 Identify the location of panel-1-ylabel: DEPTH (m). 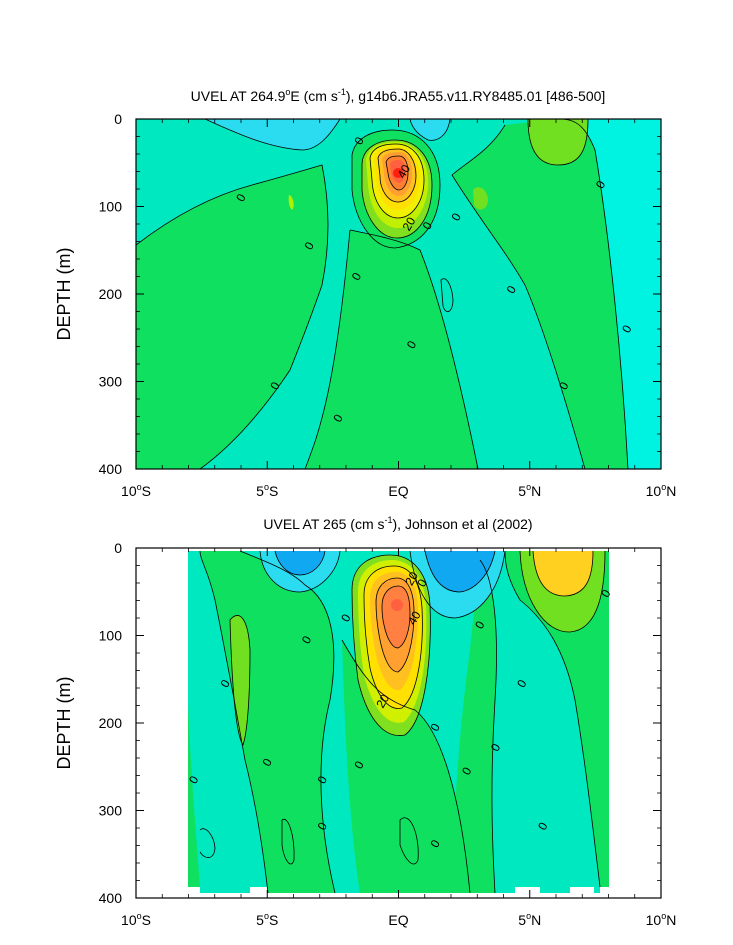
(64, 294).